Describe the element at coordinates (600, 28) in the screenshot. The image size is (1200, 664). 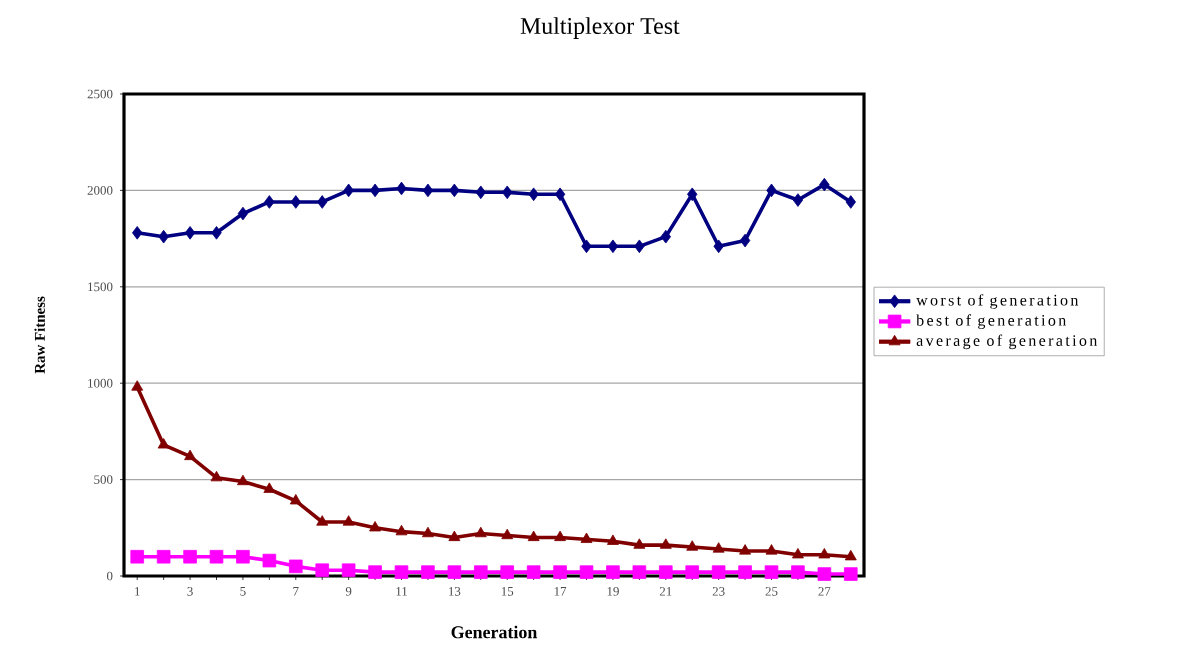
I see `chart-title: Multiplexor Test` at that location.